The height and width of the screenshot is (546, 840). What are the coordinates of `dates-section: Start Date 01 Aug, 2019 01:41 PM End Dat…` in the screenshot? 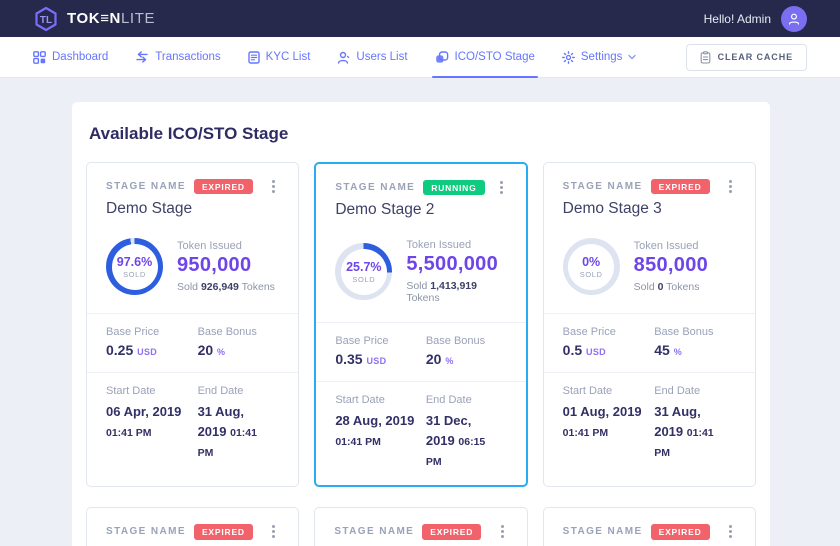 It's located at (649, 424).